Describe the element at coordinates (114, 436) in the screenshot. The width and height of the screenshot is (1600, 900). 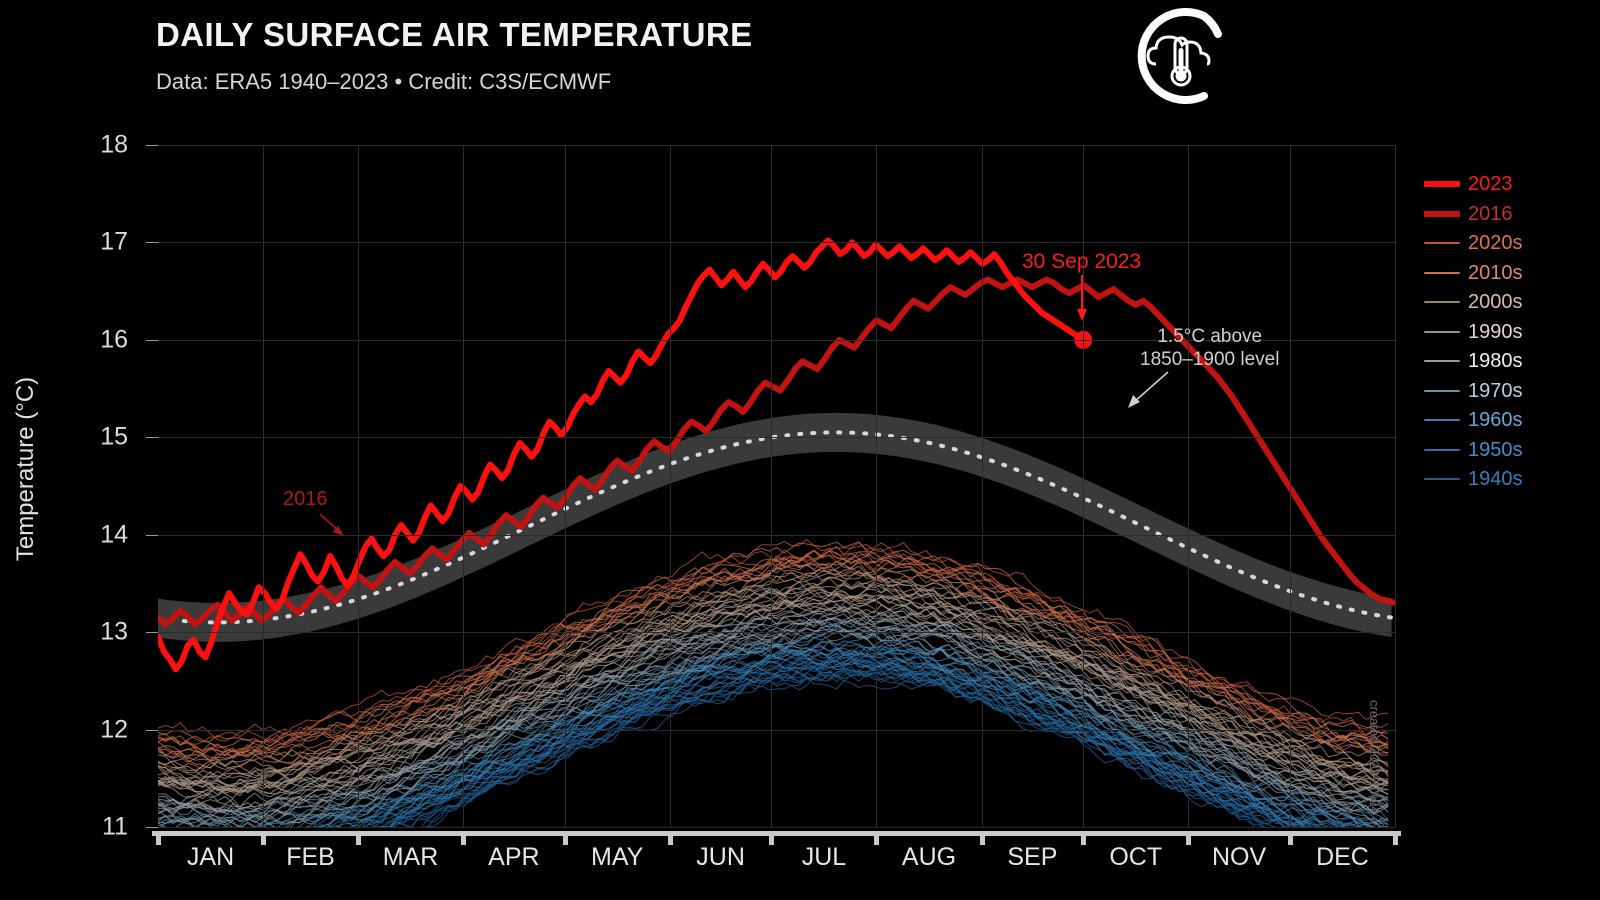
I see `y-tick-label: 15` at that location.